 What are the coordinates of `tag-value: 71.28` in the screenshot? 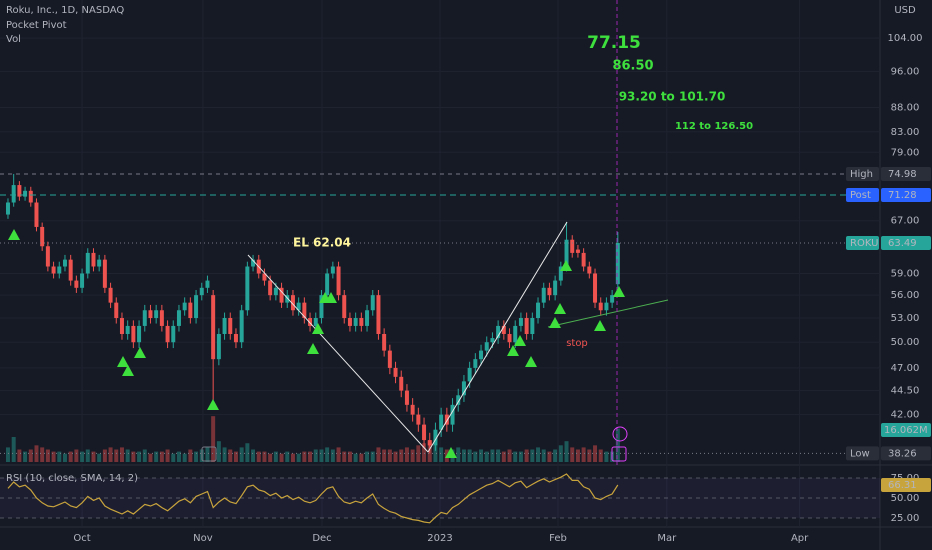 It's located at (902, 195).